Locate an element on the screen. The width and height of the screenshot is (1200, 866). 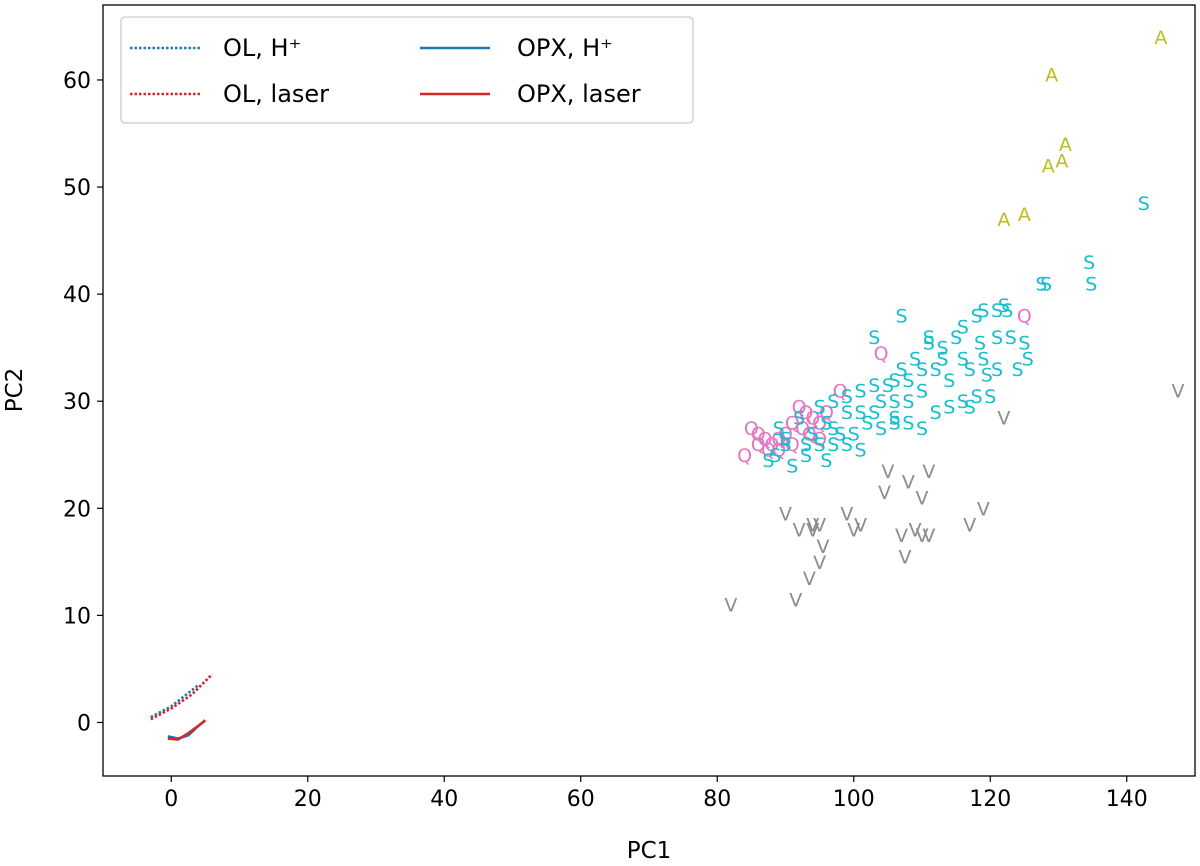
y-tick-label: 50 is located at coordinates (77, 188).